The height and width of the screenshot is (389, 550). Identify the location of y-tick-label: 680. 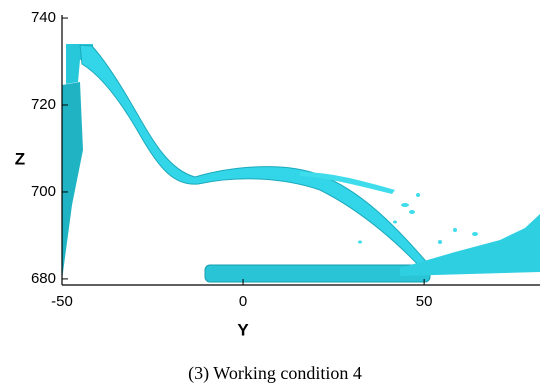
(43, 278).